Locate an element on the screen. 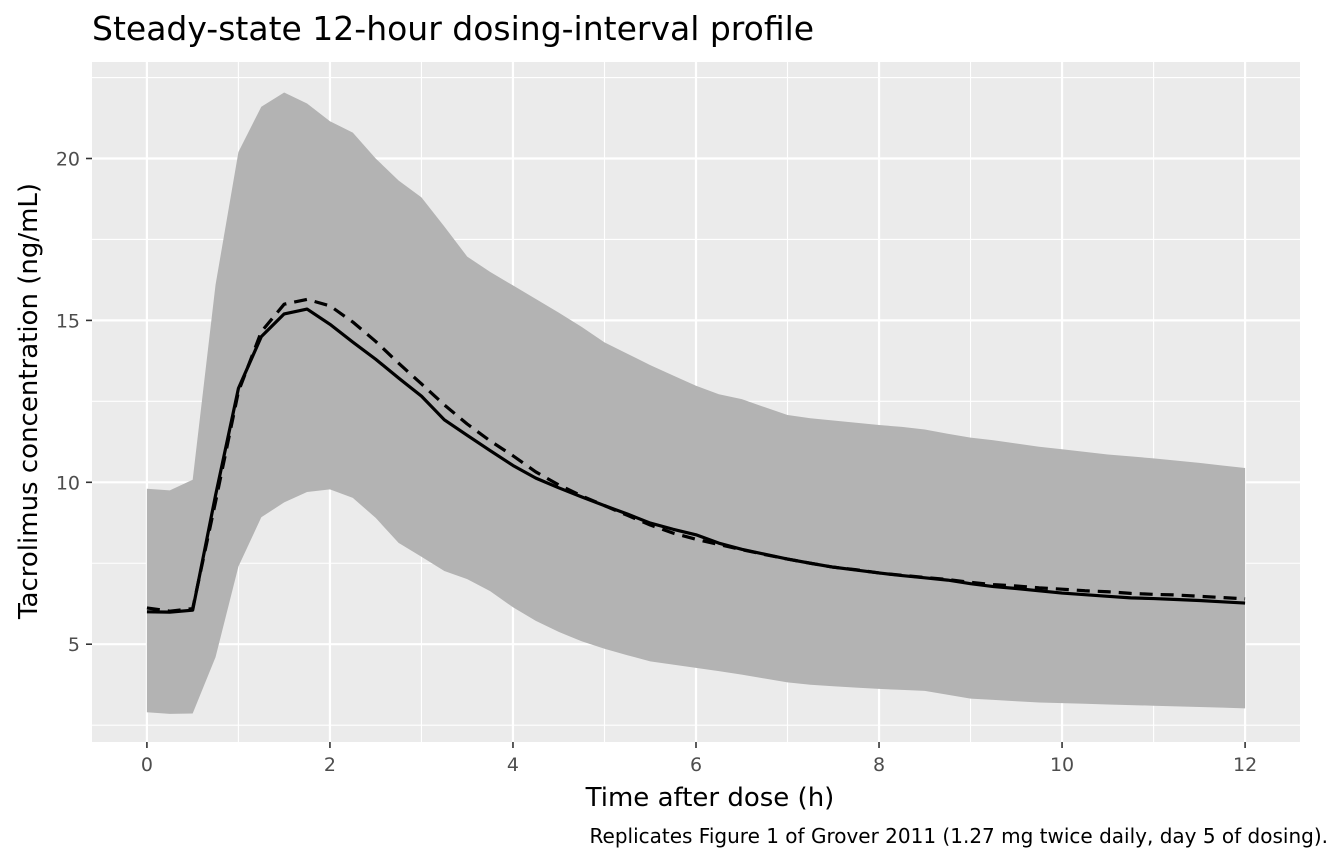  x-tick-label: 2 is located at coordinates (330, 765).